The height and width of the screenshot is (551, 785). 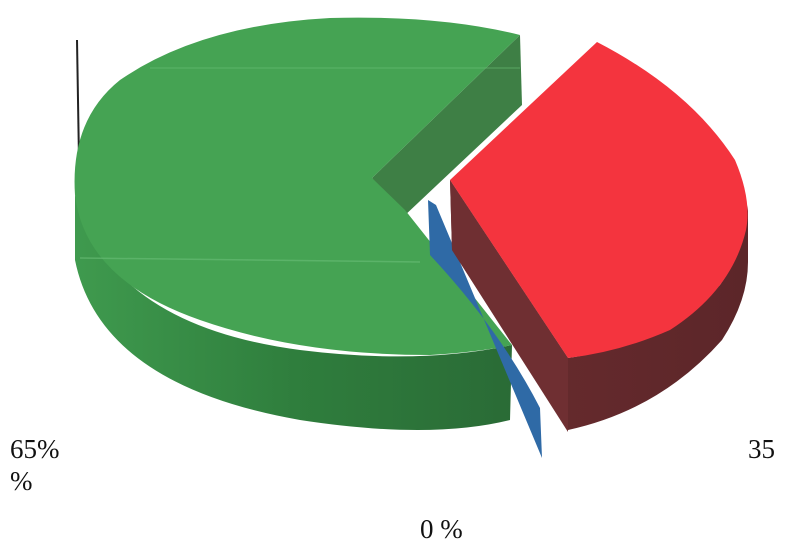 I want to click on pie-slice-65-highlight, so click(x=250, y=260).